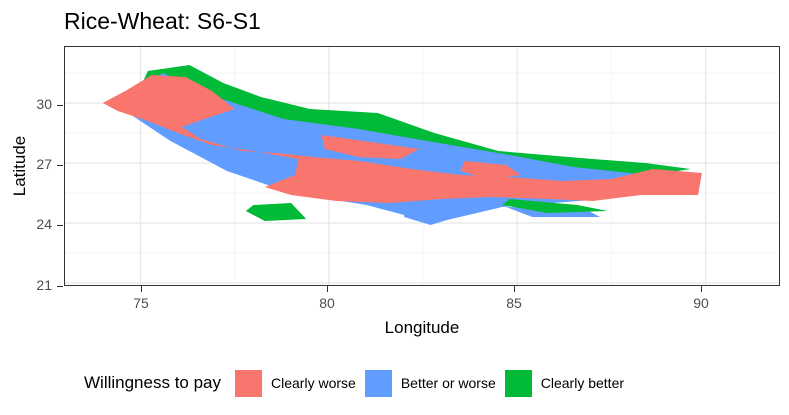 This screenshot has width=789, height=415. Describe the element at coordinates (448, 383) in the screenshot. I see `legend-label: Better or worse` at that location.